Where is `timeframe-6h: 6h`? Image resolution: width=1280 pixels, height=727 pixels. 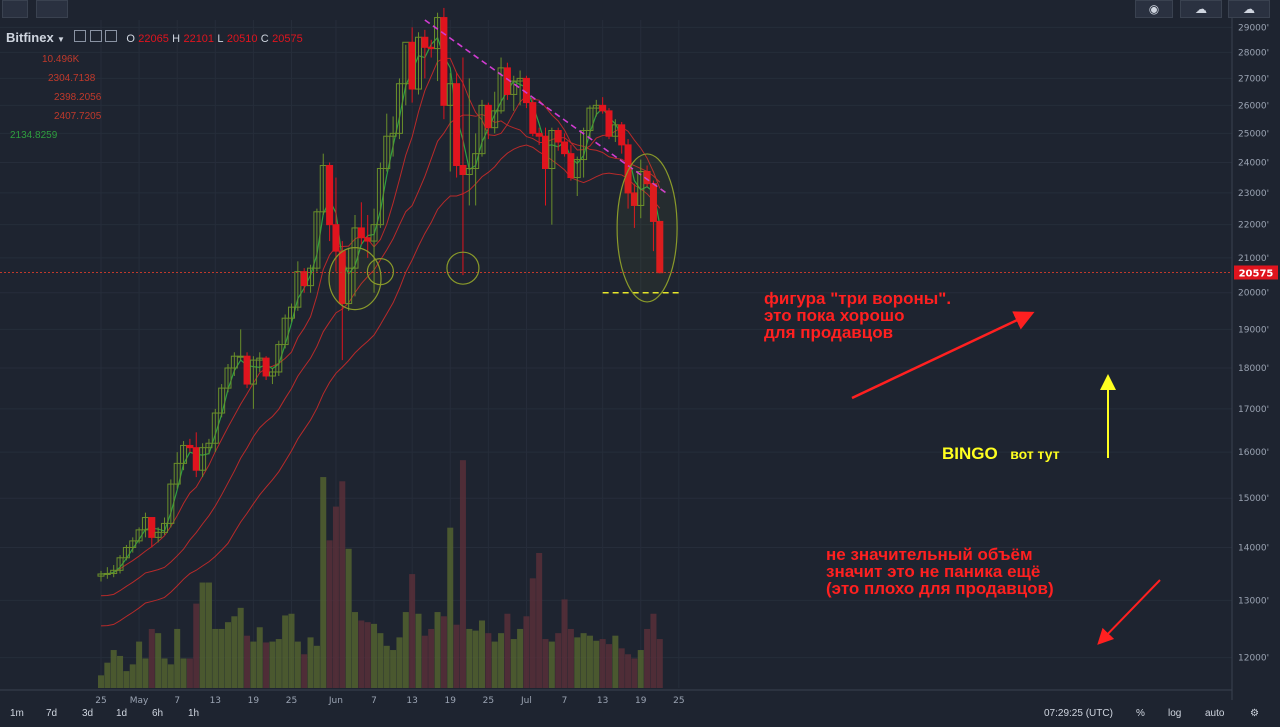 timeframe-6h: 6h is located at coordinates (158, 713).